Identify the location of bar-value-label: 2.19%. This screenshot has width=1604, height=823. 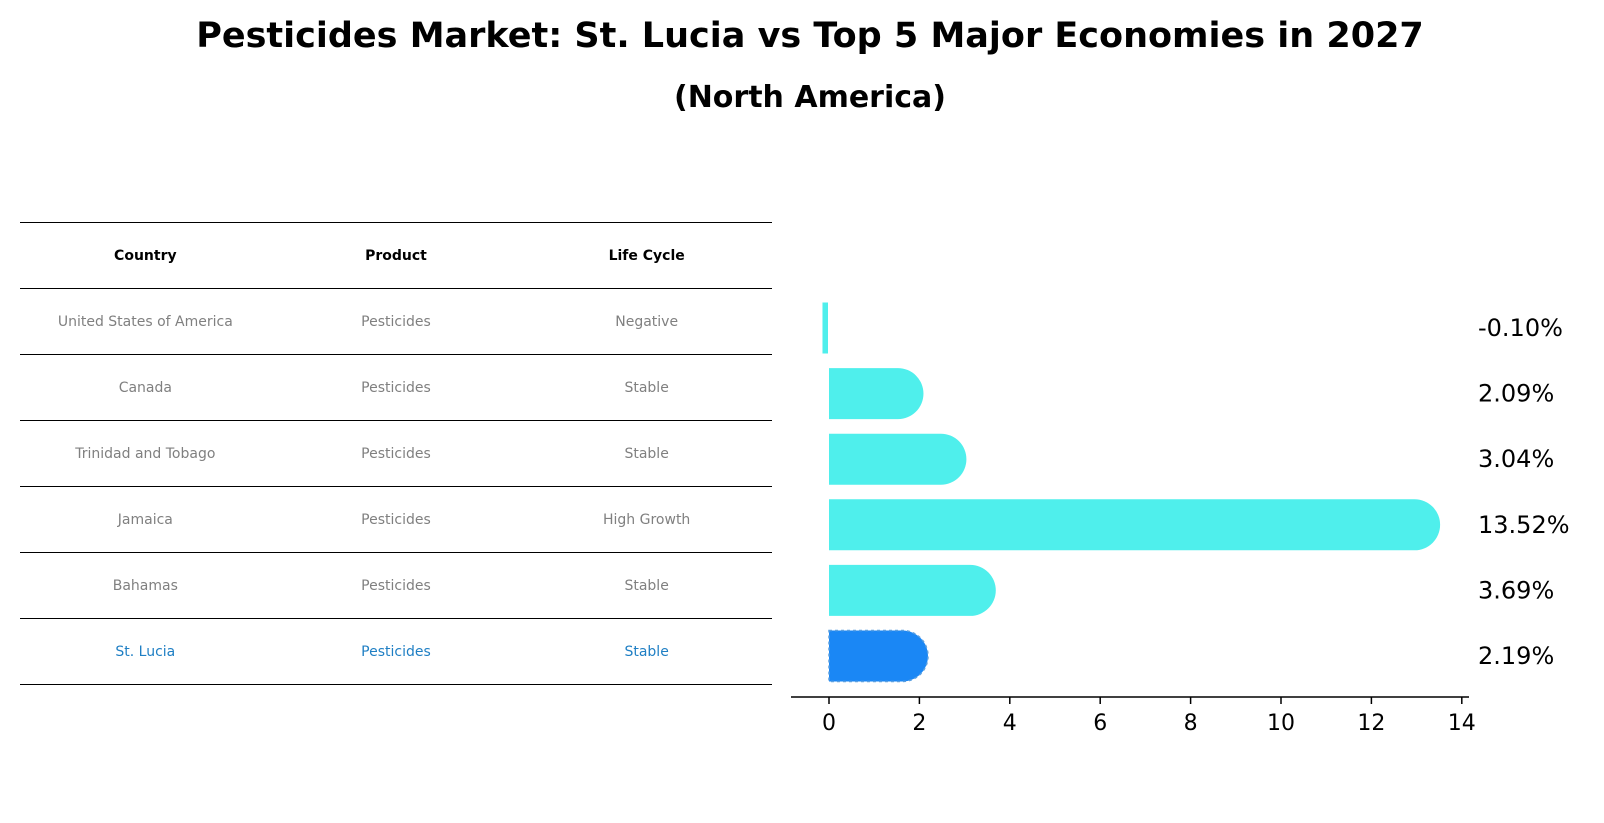
(1516, 656).